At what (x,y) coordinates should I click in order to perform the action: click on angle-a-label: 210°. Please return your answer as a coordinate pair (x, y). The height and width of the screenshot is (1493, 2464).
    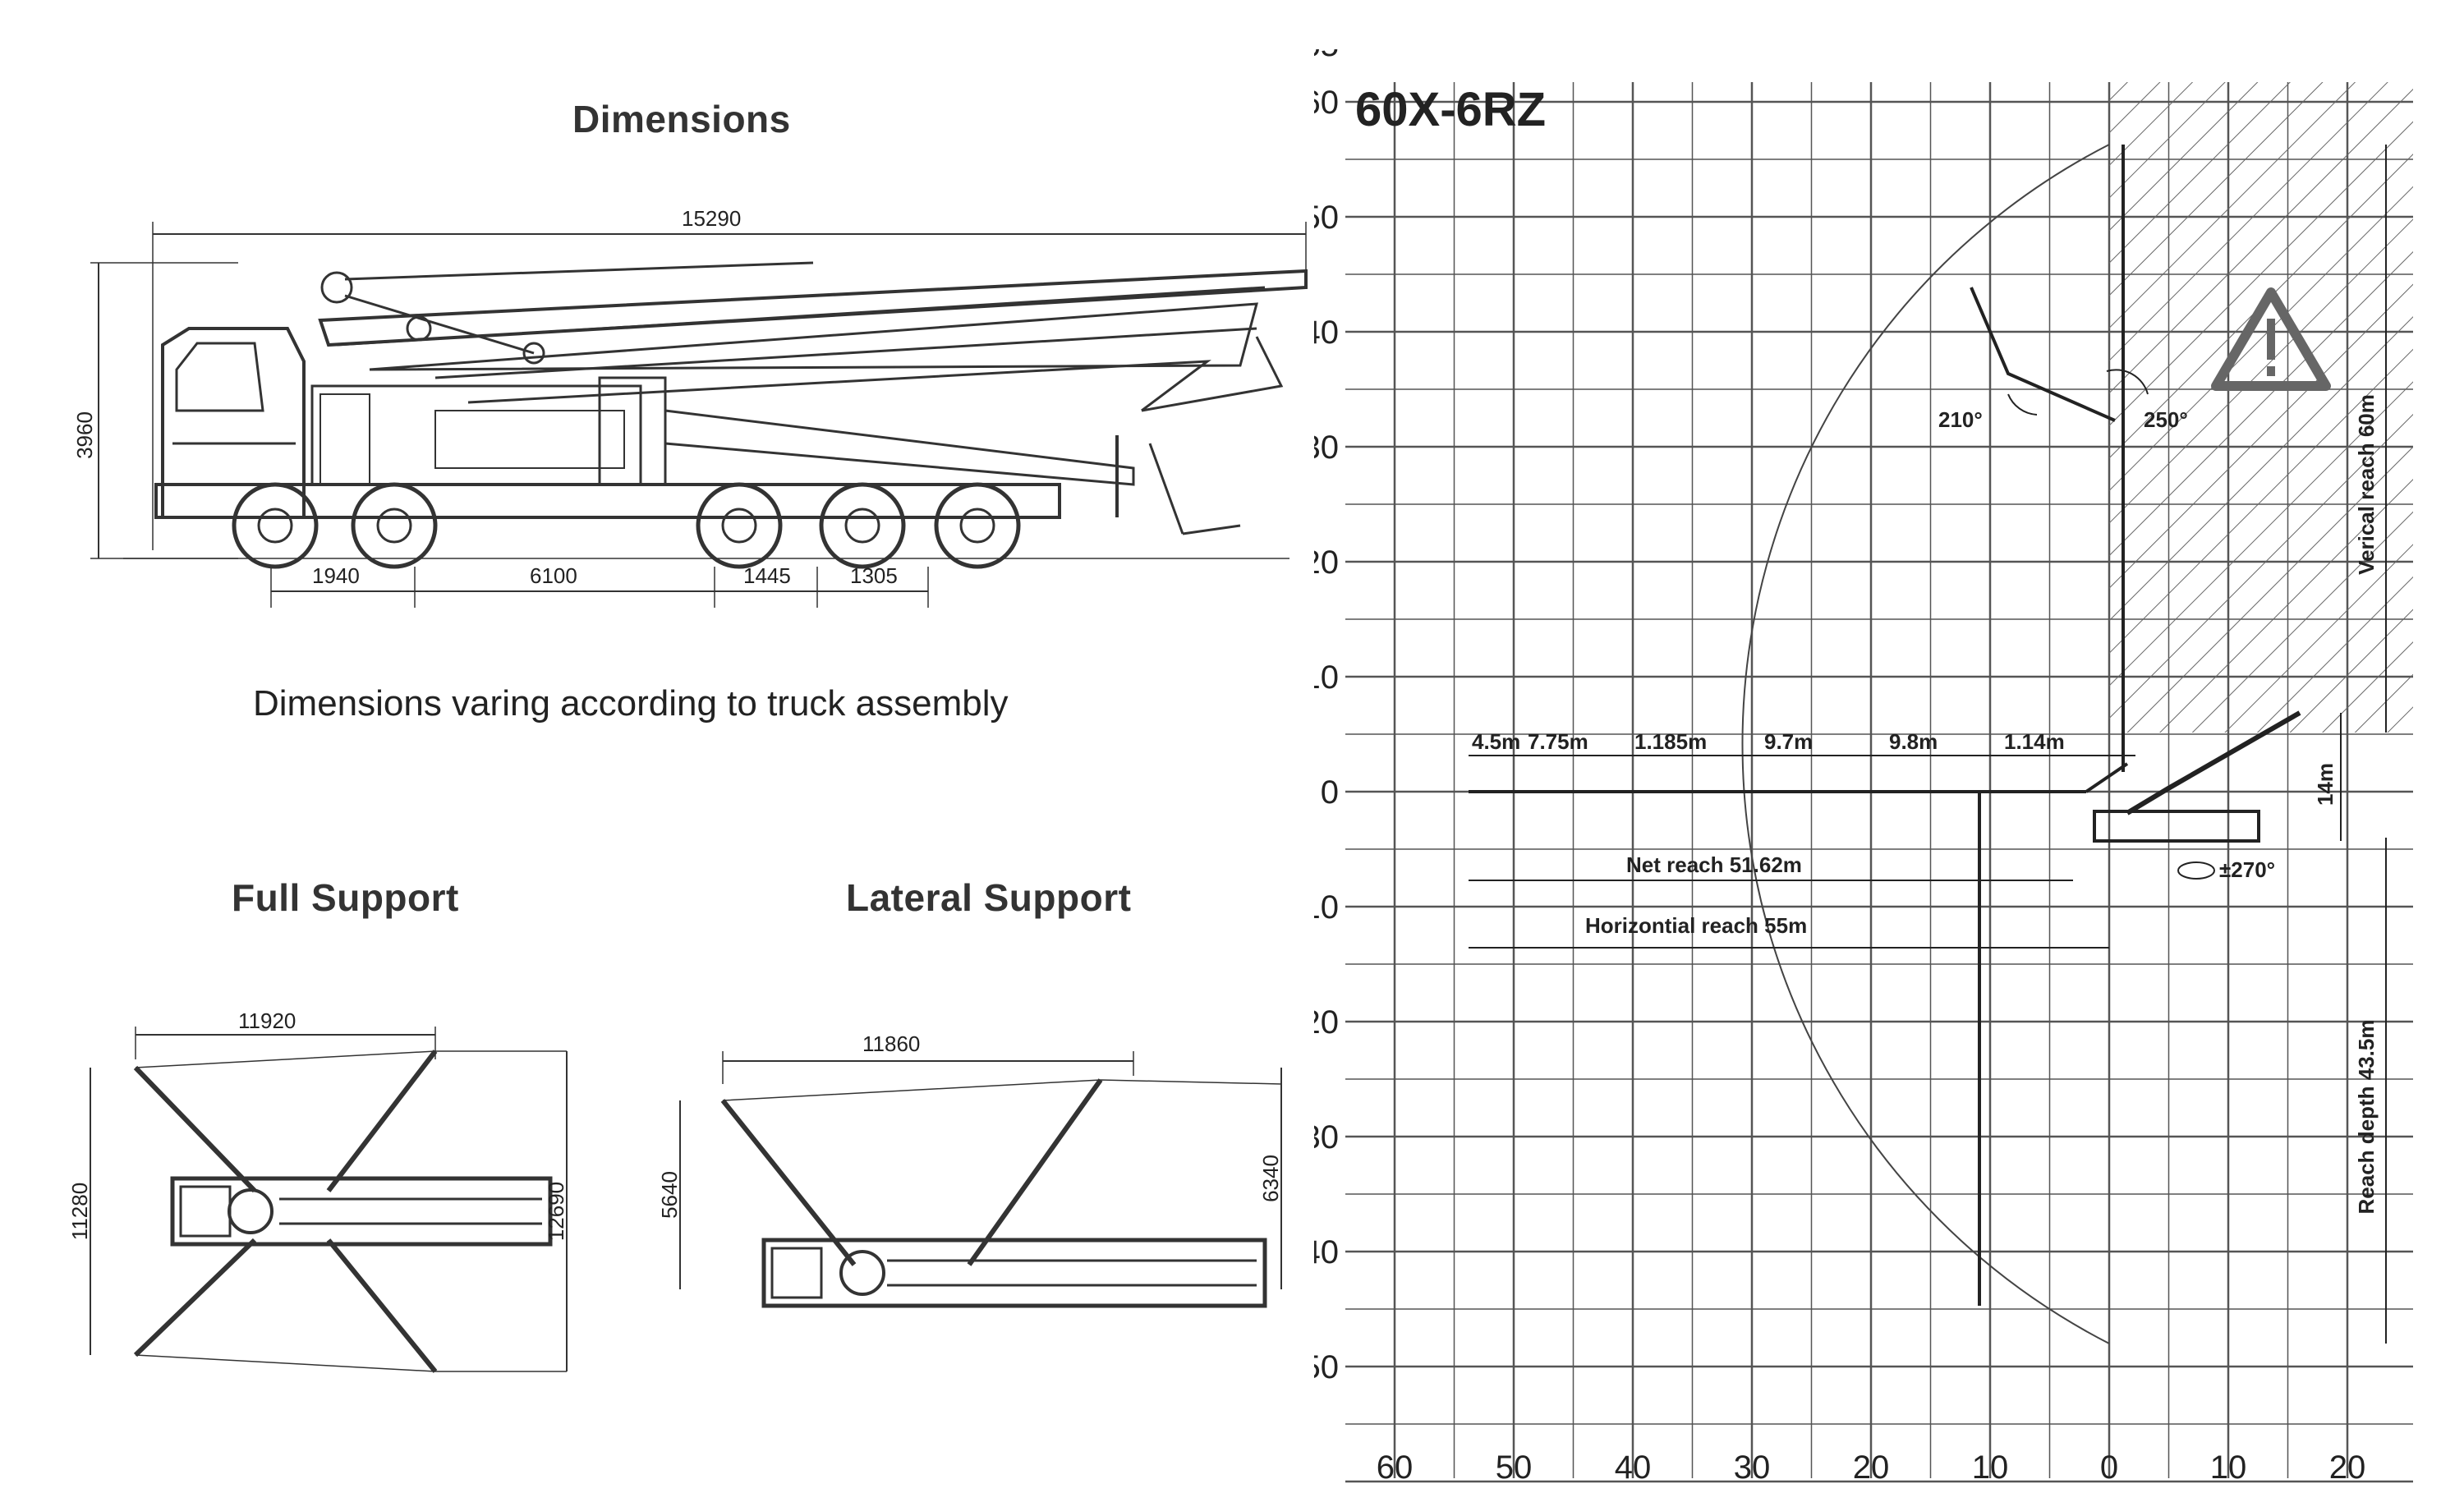
    Looking at the image, I should click on (1960, 419).